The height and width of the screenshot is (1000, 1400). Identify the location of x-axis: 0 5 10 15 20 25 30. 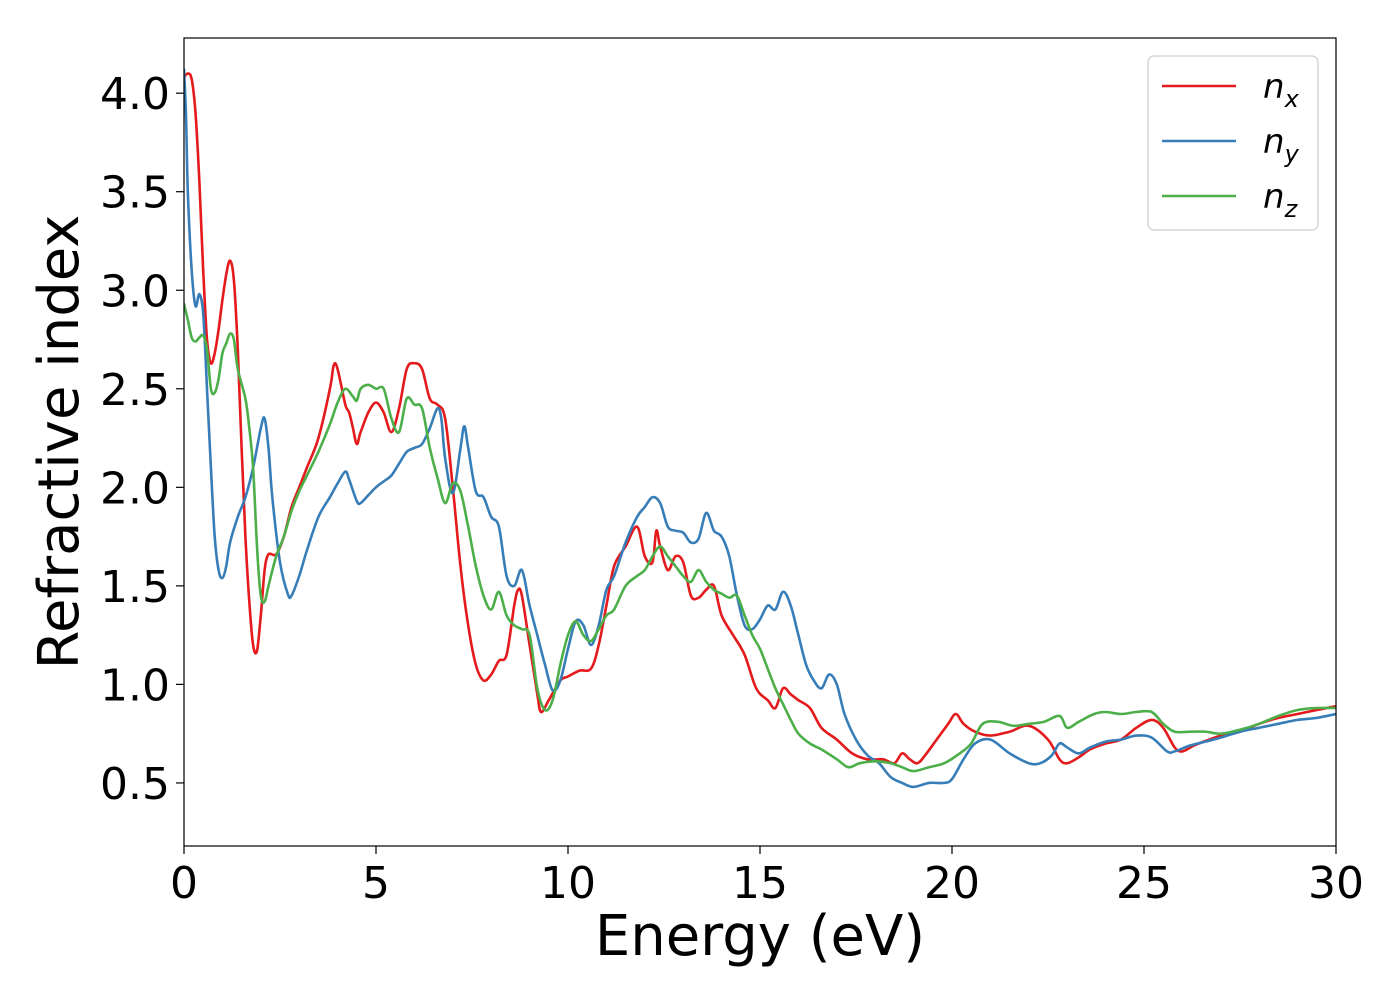
(767, 877).